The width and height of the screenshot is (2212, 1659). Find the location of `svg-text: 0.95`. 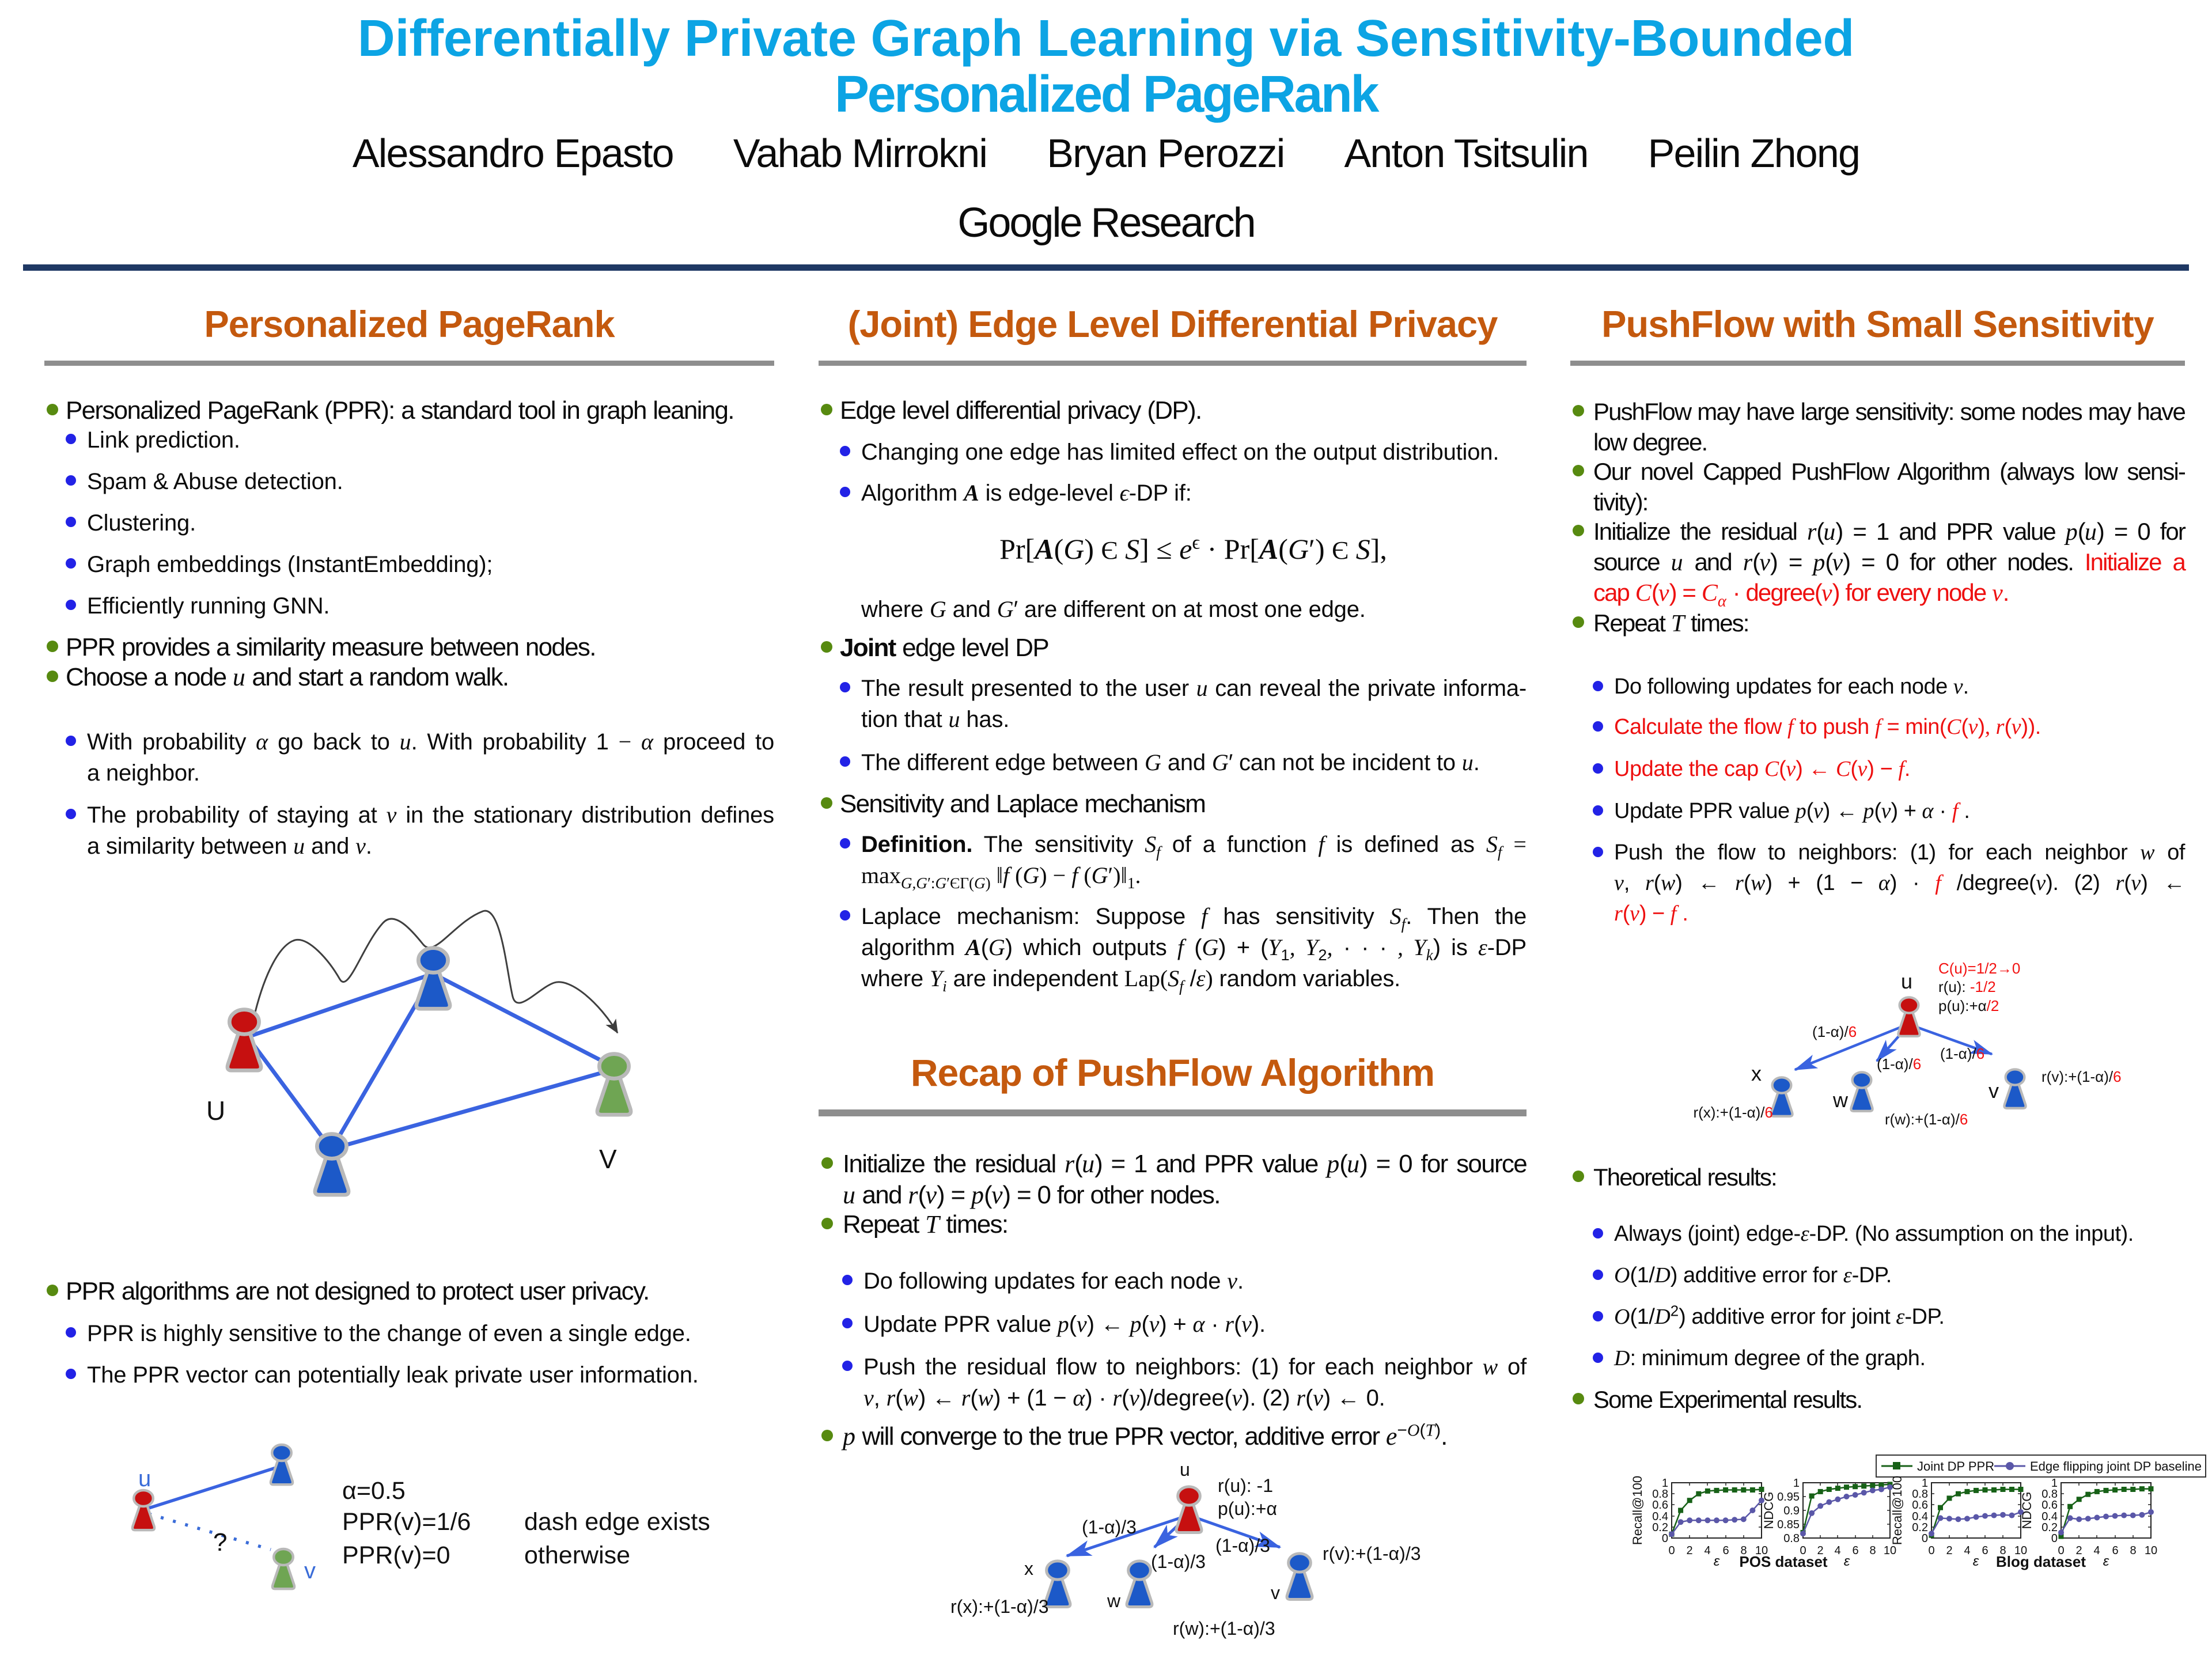

svg-text: 0.95 is located at coordinates (1788, 1497).